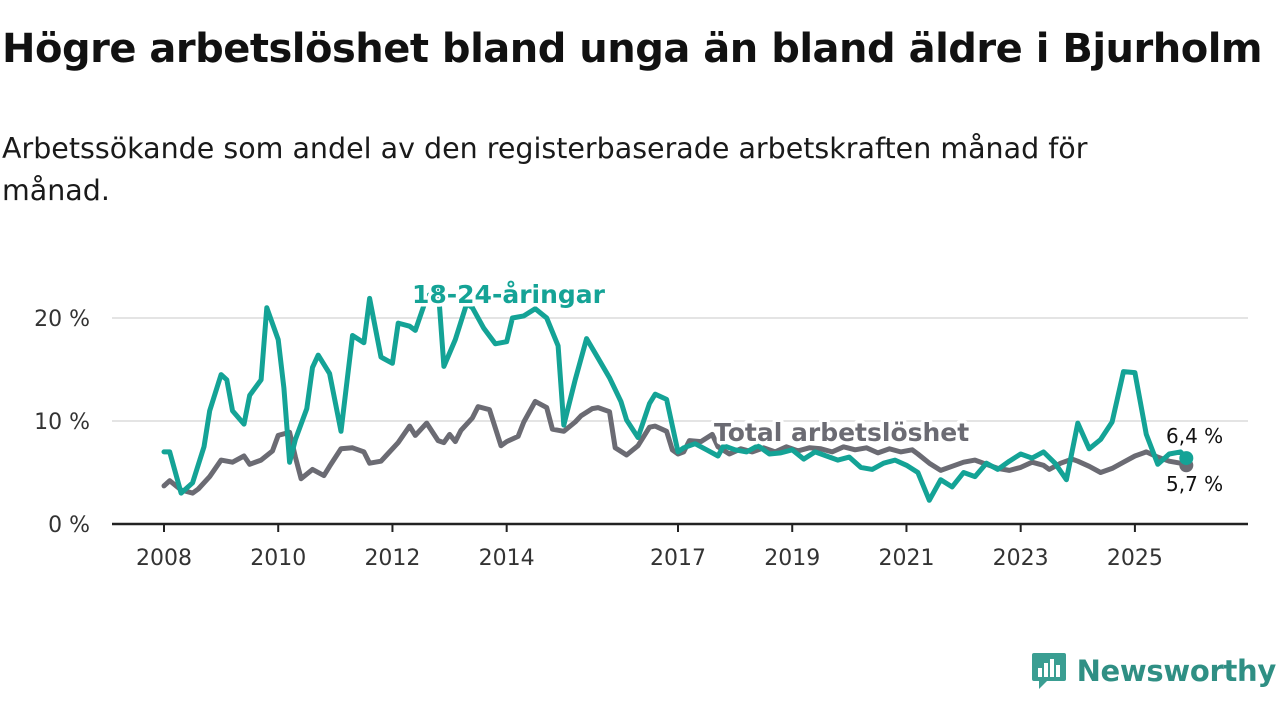  Describe the element at coordinates (678, 558) in the screenshot. I see `x-tick-label: 2017` at that location.